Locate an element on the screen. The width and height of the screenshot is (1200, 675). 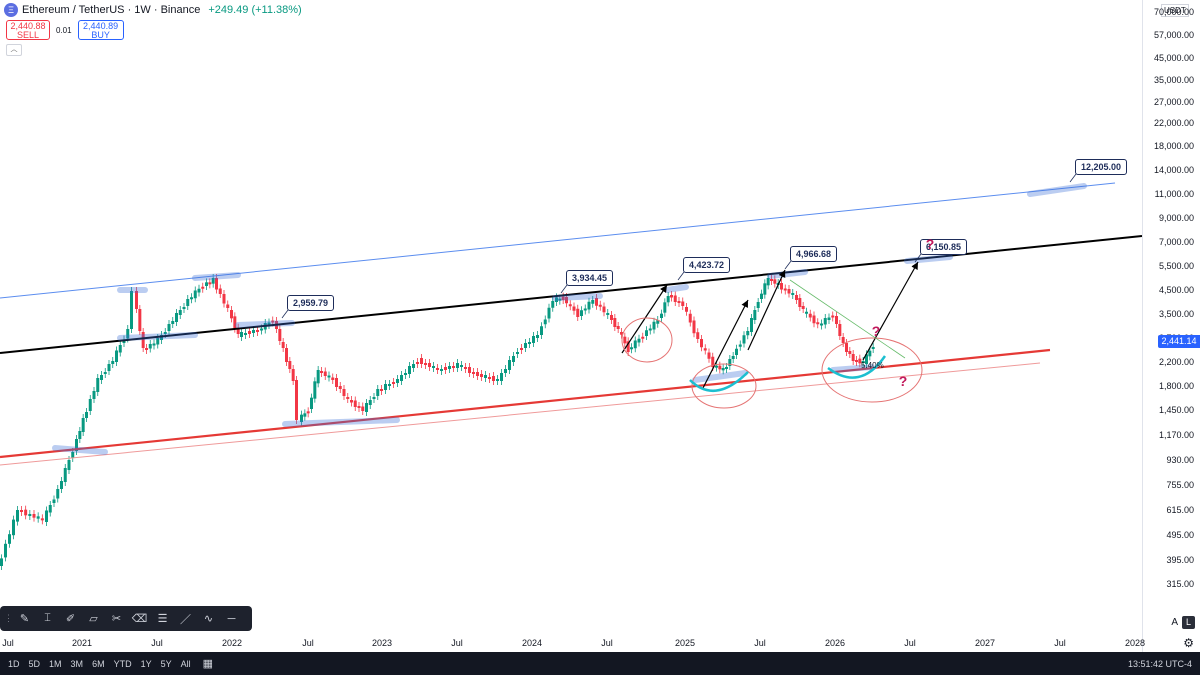
eraser-icon: ⌫ is located at coordinates (139, 619).